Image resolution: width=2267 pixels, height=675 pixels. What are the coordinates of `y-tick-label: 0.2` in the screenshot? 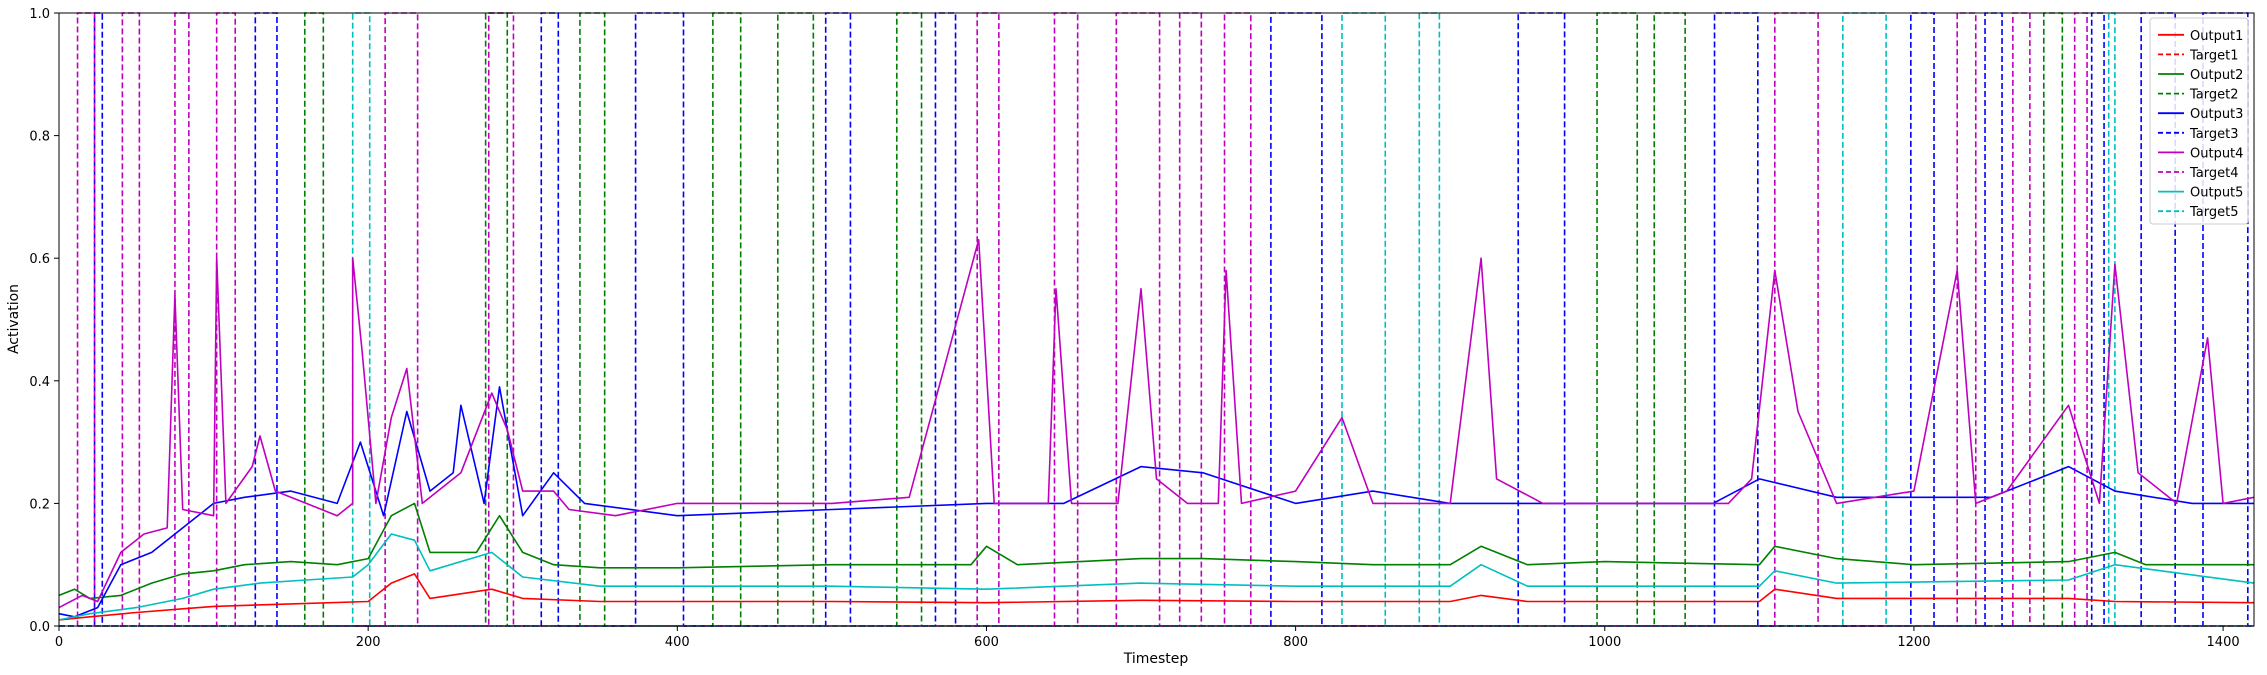 It's located at (39, 504).